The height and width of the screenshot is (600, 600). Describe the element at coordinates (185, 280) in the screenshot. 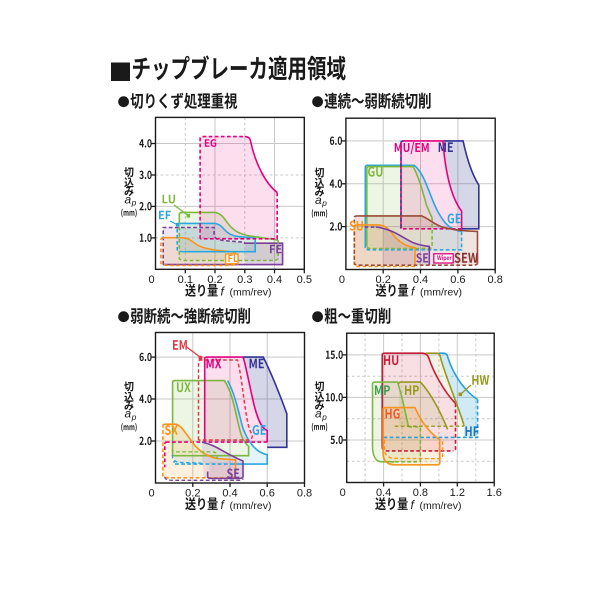

I see `svg-text: 0.1` at that location.